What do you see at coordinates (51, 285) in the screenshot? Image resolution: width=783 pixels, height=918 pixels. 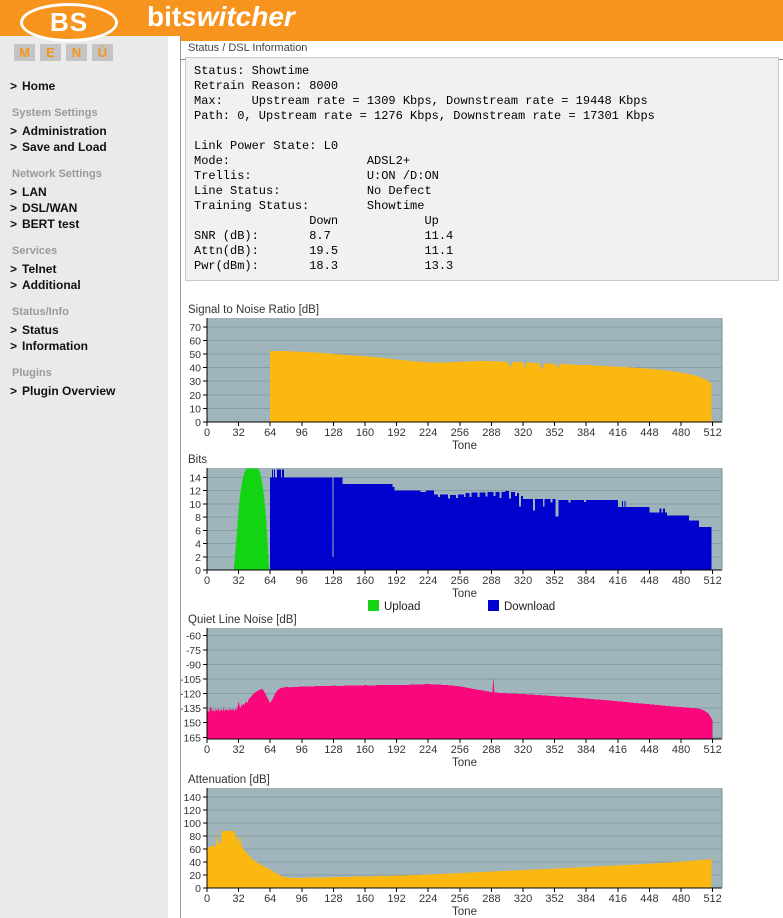 I see `nav-item-label: Additional` at bounding box center [51, 285].